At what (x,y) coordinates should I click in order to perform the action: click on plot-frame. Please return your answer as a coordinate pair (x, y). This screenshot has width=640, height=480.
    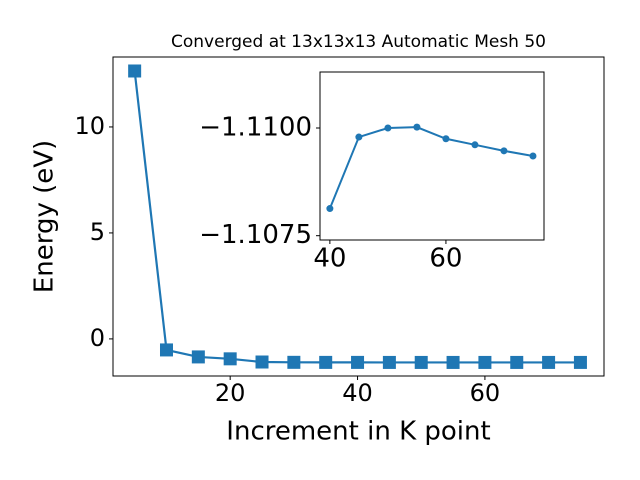
    Looking at the image, I should click on (432, 156).